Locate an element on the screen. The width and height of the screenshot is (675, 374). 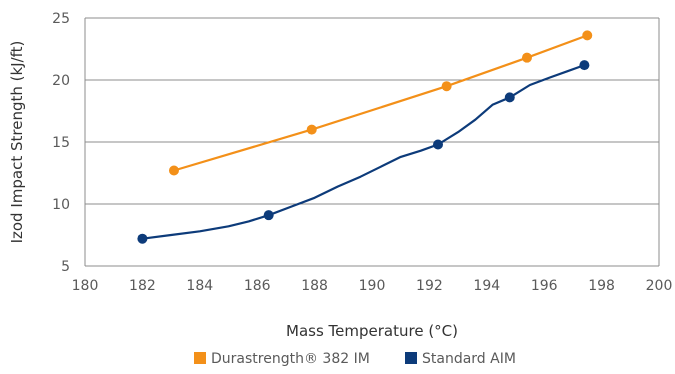
legend-label: Durastrength® 382 IM is located at coordinates (290, 359).